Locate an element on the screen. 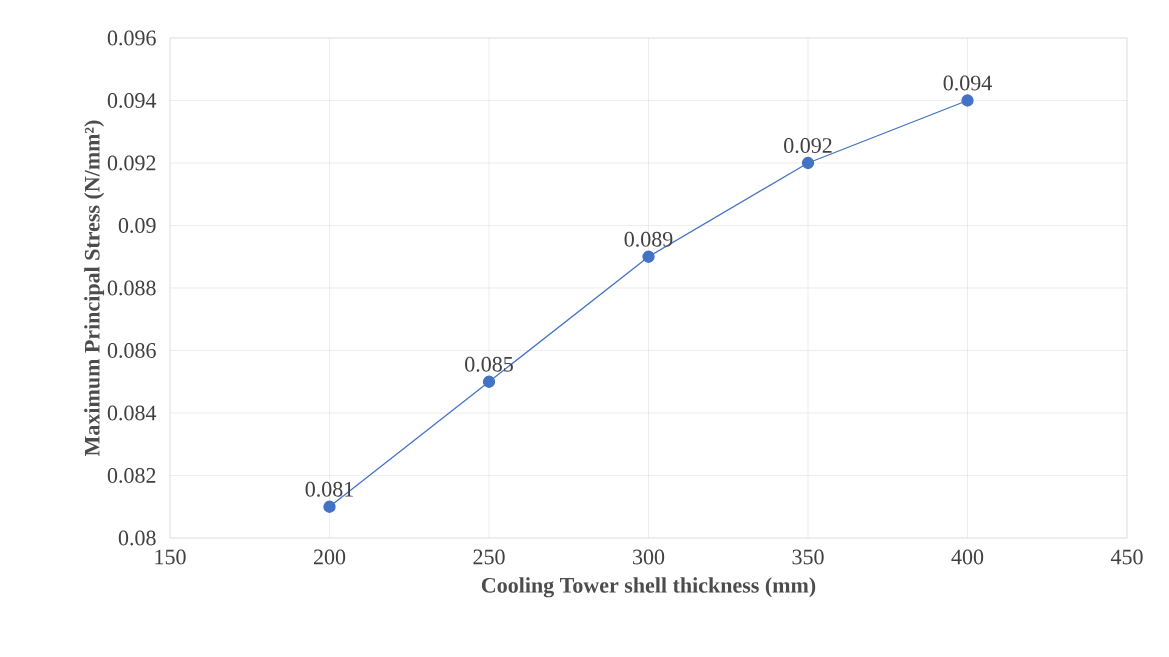  data-label: 0.094 is located at coordinates (967, 83).